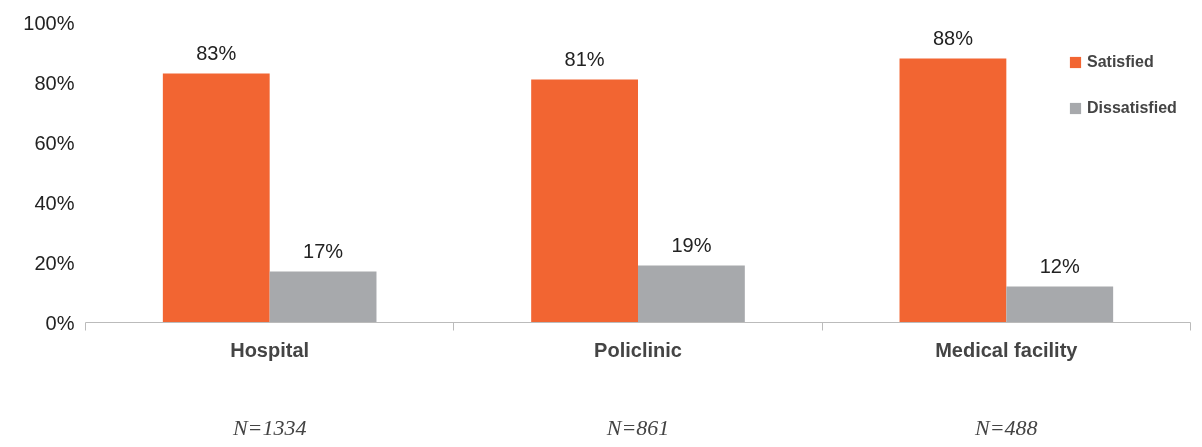 The height and width of the screenshot is (447, 1202). I want to click on y-tick-label: 40%, so click(54, 202).